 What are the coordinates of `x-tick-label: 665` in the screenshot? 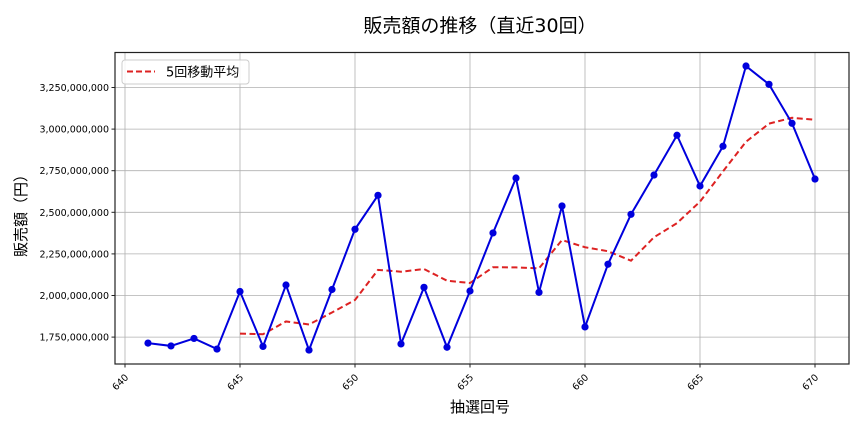 It's located at (696, 382).